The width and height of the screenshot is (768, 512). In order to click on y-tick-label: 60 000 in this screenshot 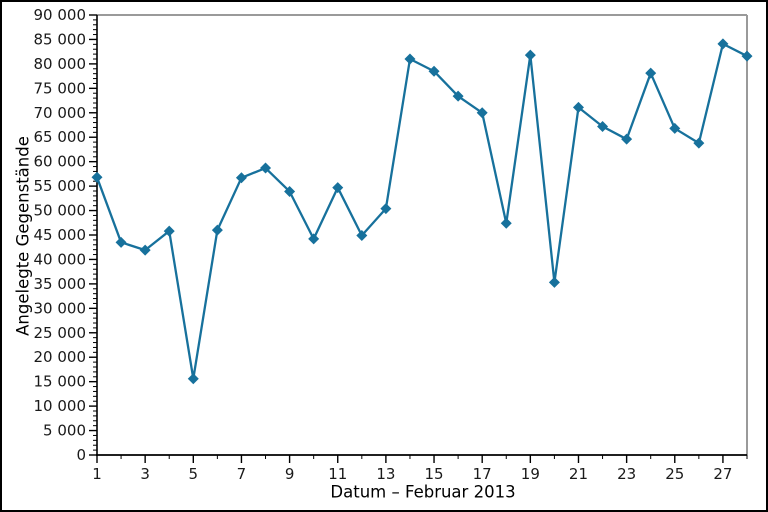, I will do `click(60, 162)`.